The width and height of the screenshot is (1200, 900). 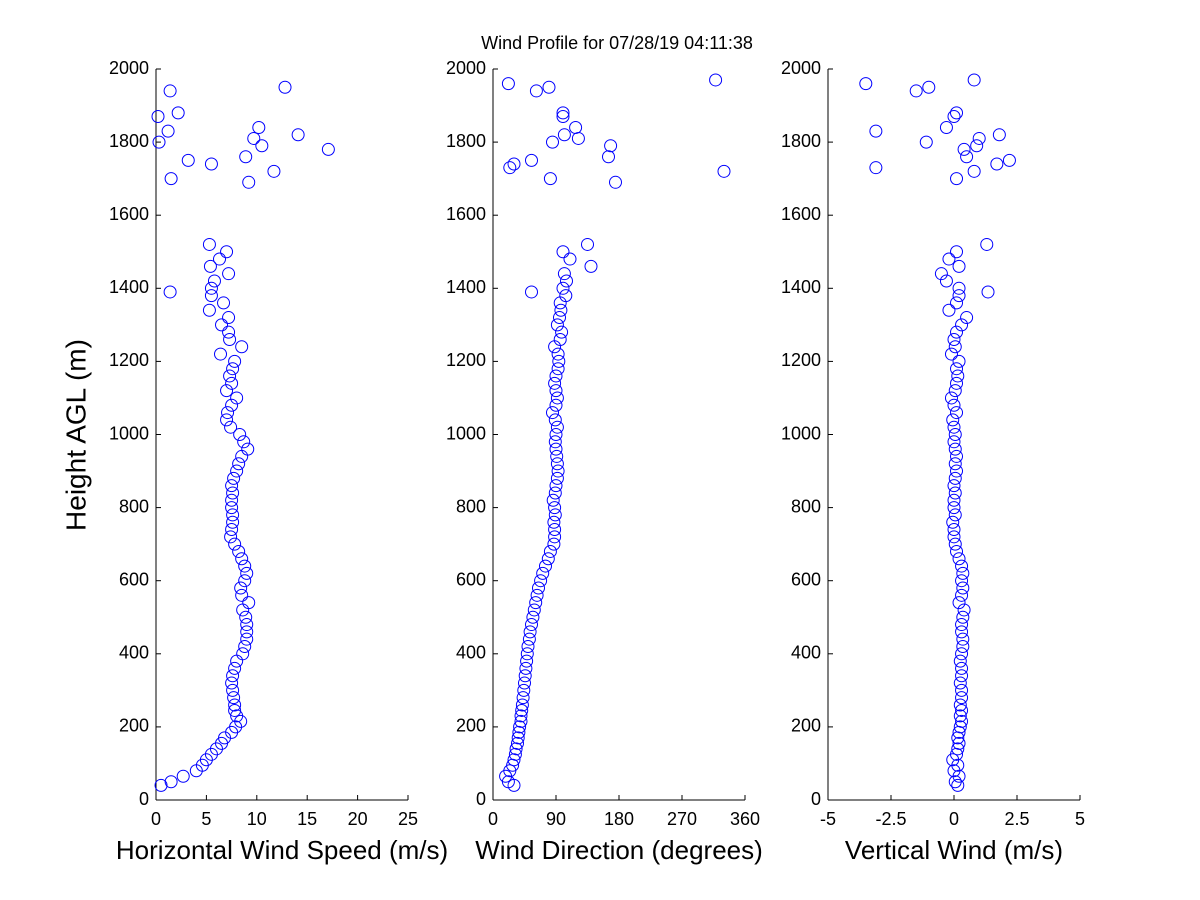 What do you see at coordinates (206, 819) in the screenshot?
I see `x-tick-label: 5` at bounding box center [206, 819].